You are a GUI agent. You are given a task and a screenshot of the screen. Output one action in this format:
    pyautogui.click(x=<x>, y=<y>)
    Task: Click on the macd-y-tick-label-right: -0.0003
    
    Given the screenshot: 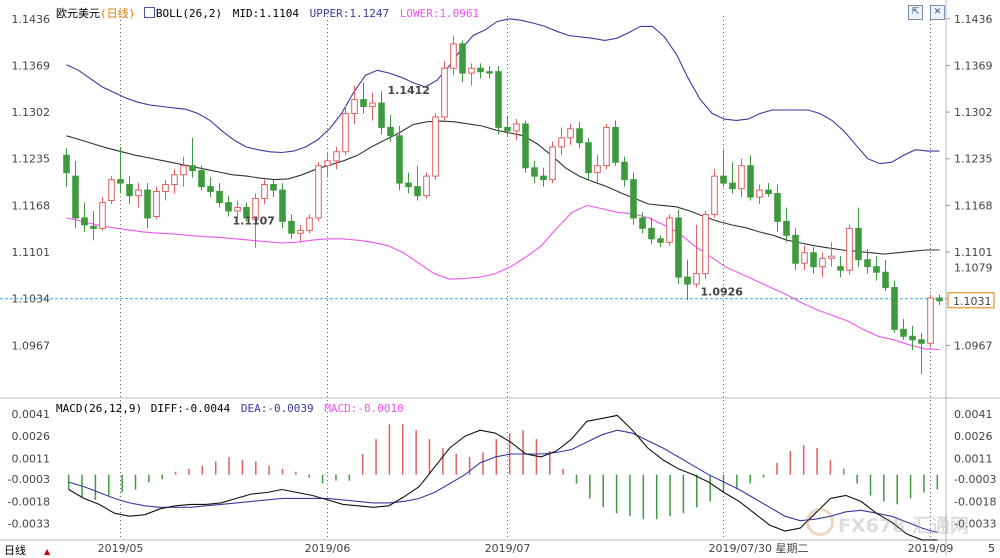 What is the action you would take?
    pyautogui.click(x=975, y=479)
    